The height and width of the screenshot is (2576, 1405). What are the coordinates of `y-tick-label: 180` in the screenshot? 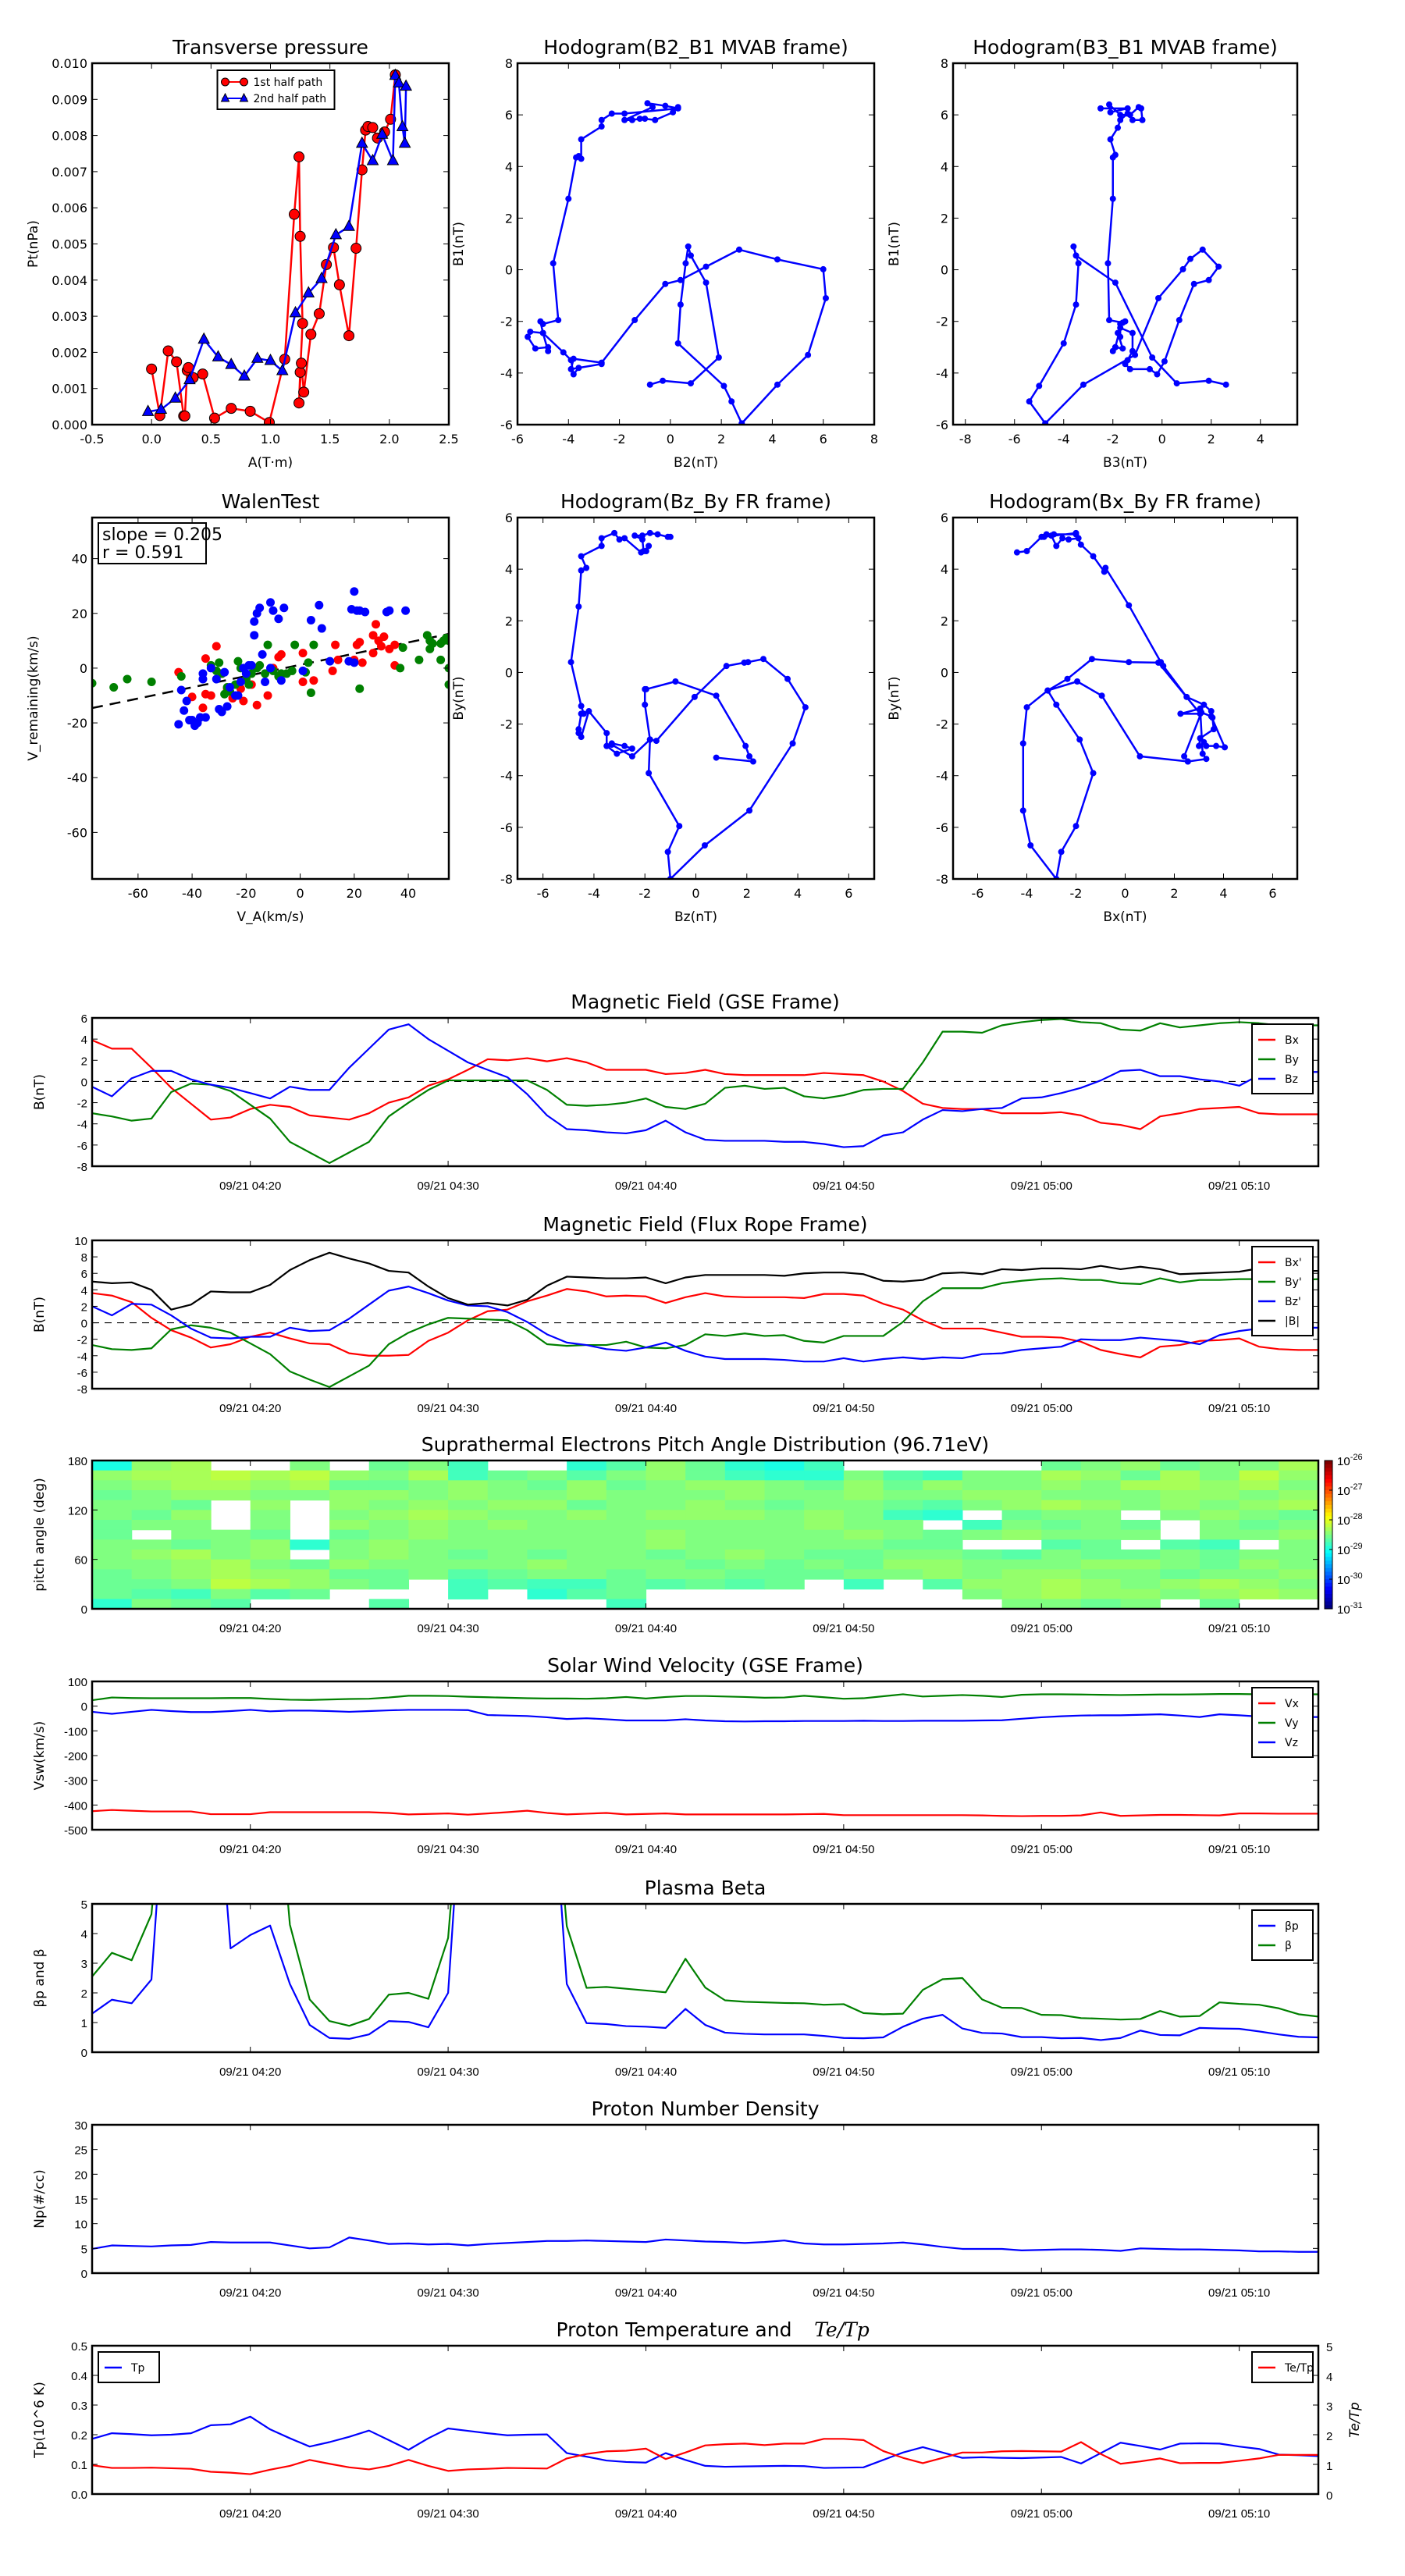 It's located at (77, 1461).